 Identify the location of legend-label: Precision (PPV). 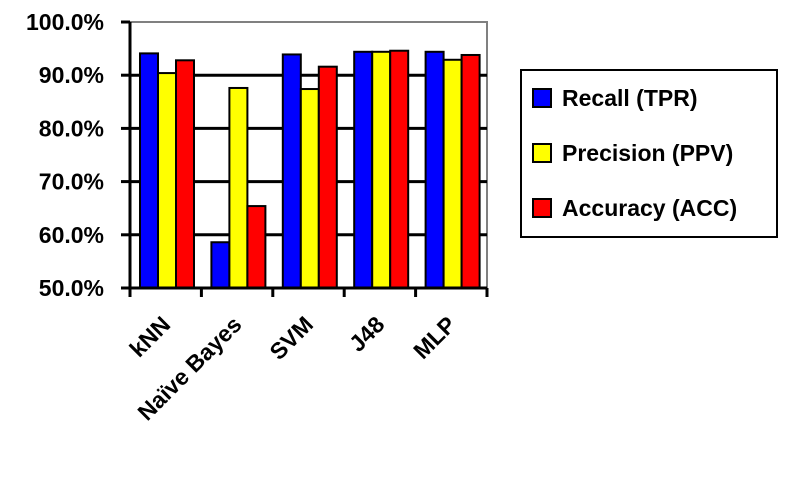
(647, 153).